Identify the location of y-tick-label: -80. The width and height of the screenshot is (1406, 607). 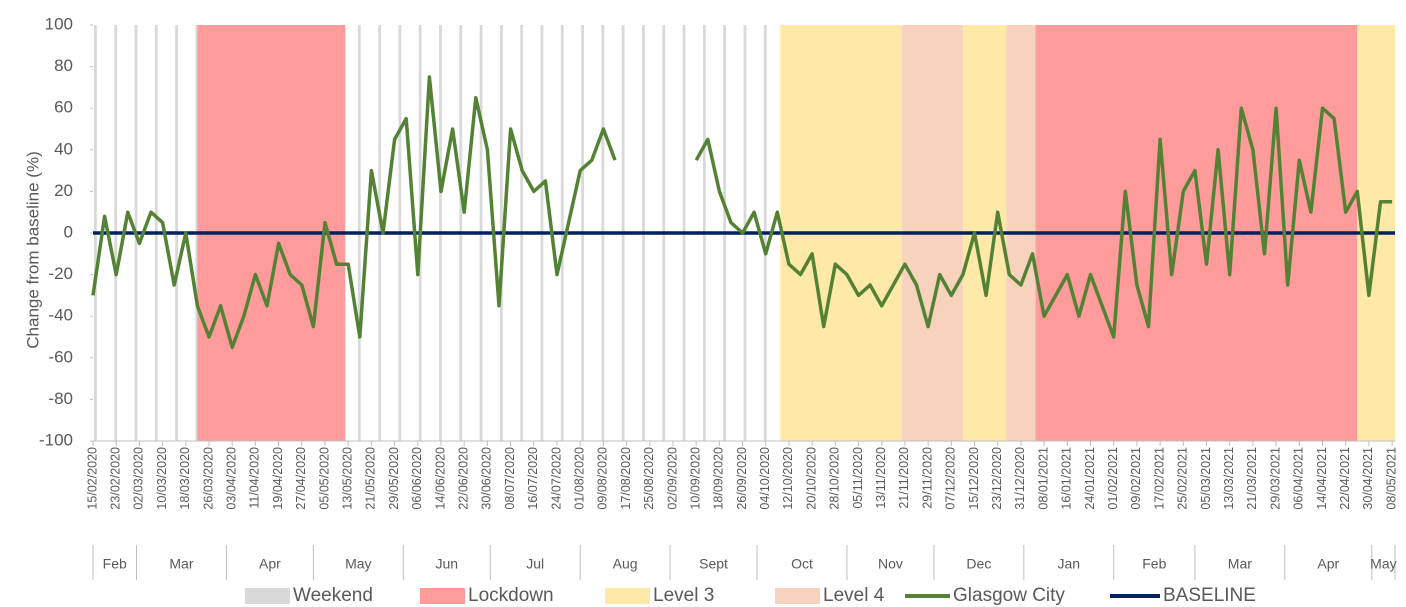
(60, 398).